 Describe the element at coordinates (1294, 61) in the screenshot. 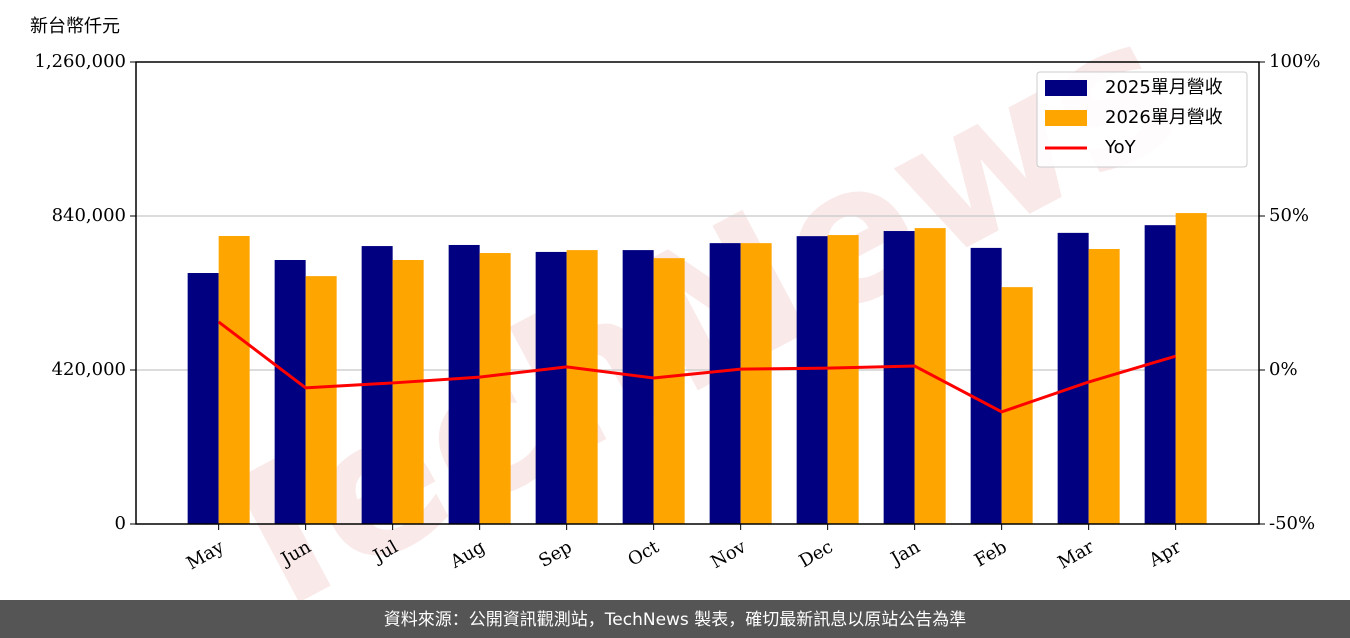

I see `y2-tick-label: 100%` at that location.